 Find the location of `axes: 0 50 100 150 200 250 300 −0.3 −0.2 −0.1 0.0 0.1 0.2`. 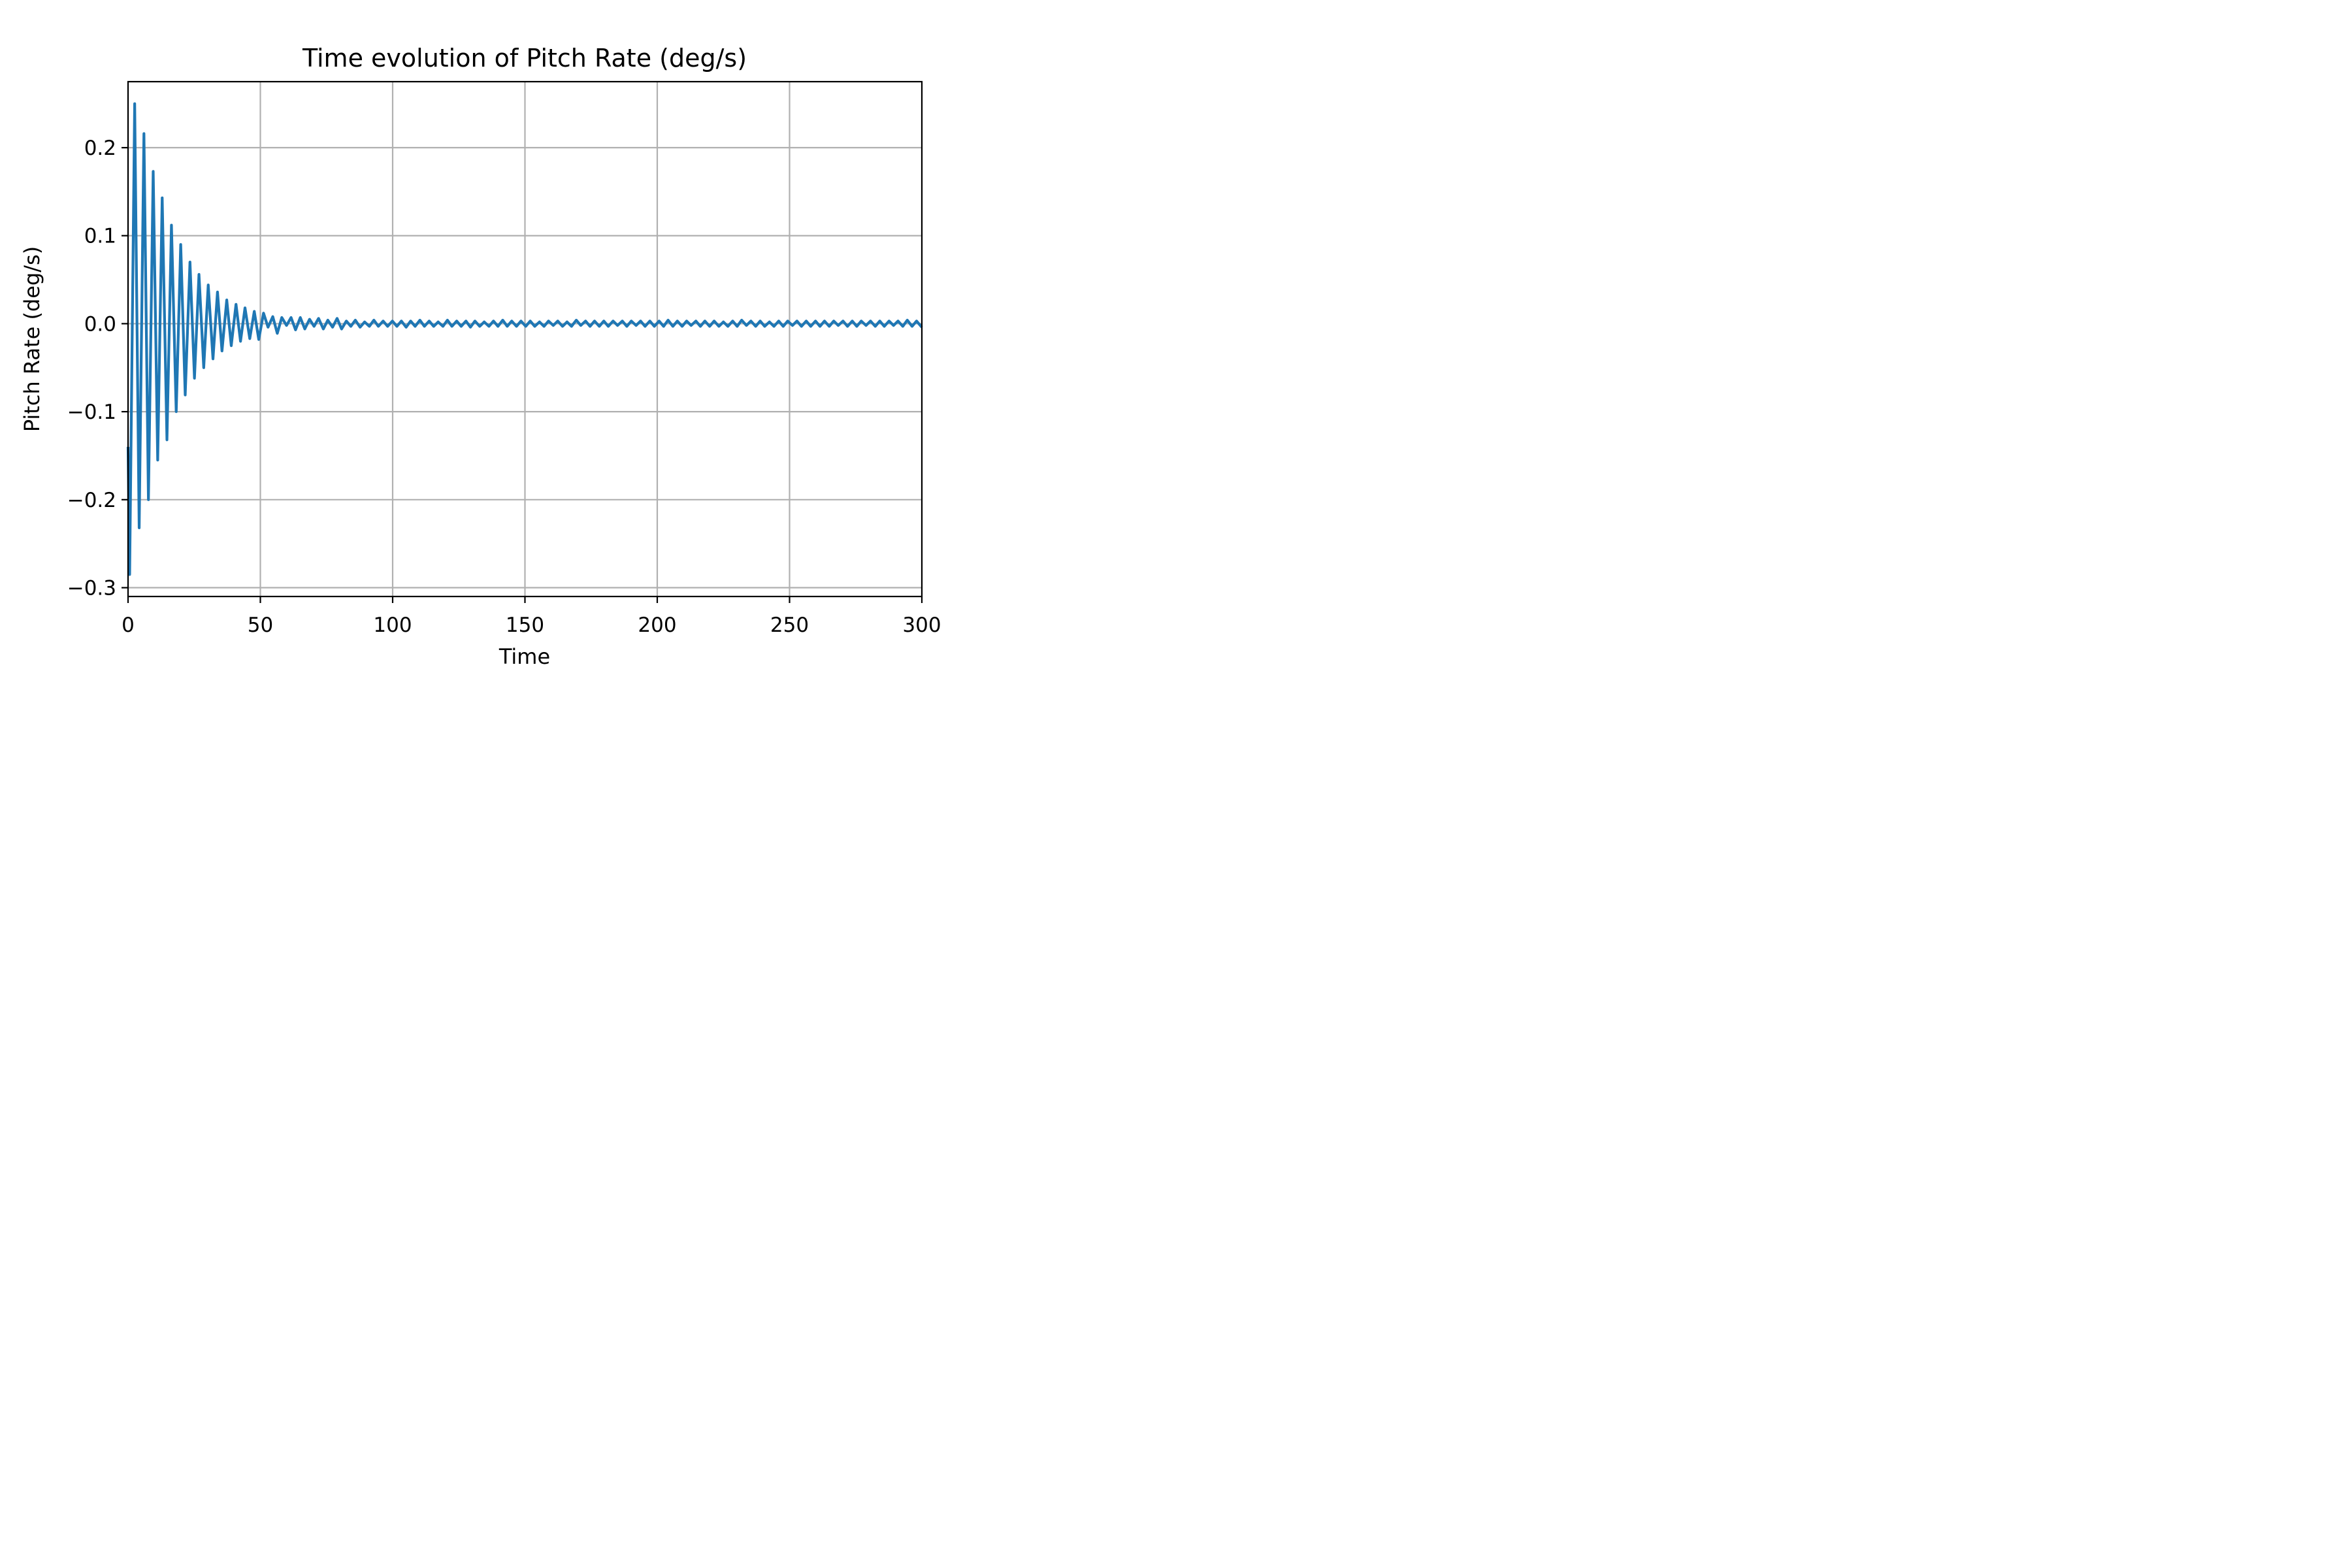

axes: 0 50 100 150 200 250 300 −0.3 −0.2 −0.1 0.0 0.1 0.2 is located at coordinates (504, 358).